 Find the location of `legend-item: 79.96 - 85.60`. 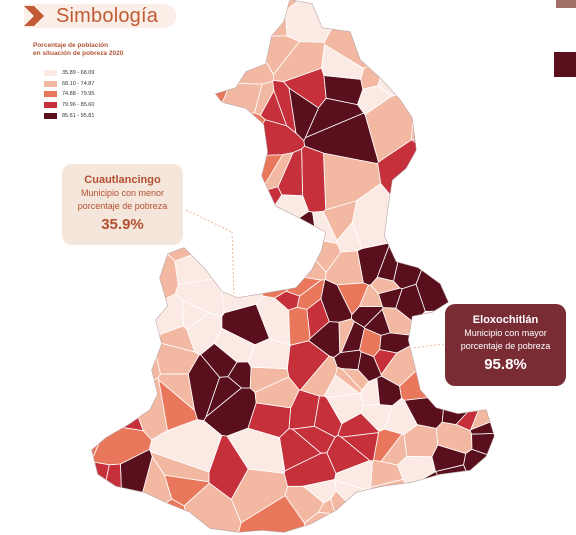

legend-item: 79.96 - 85.60 is located at coordinates (69, 105).